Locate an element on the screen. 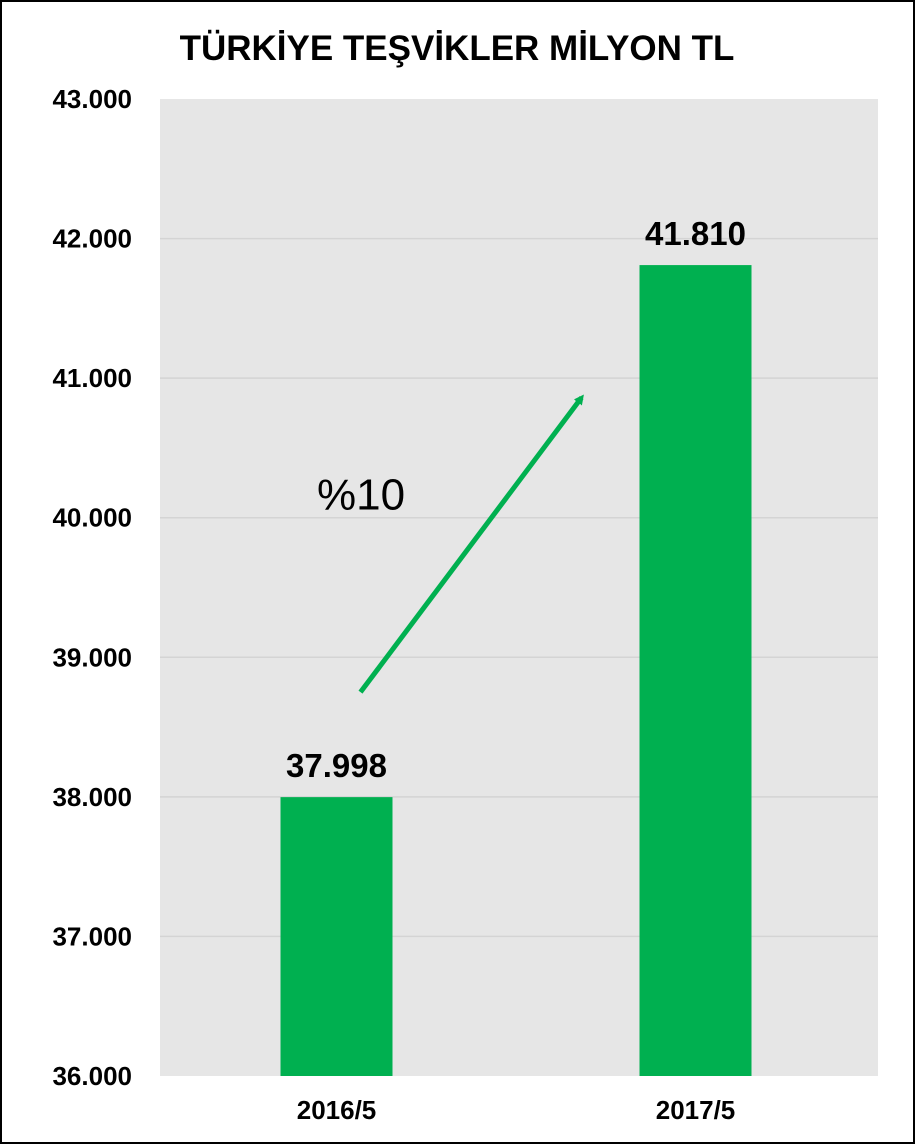 This screenshot has height=1144, width=915. x-category-label: 2017/5 is located at coordinates (696, 1110).